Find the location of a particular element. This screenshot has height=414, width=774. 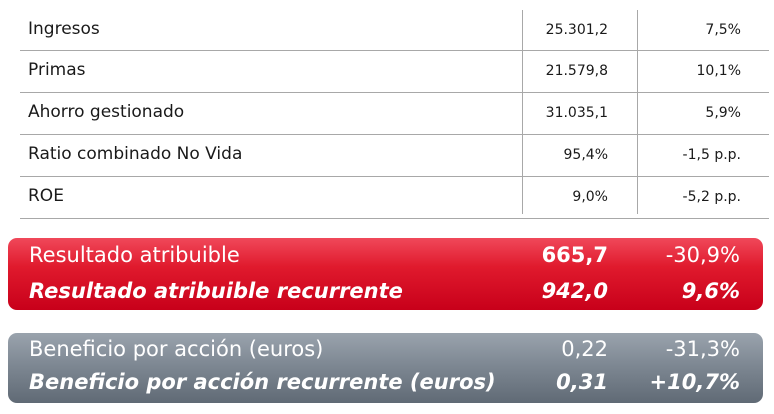

row-value: 9,0% is located at coordinates (590, 197).